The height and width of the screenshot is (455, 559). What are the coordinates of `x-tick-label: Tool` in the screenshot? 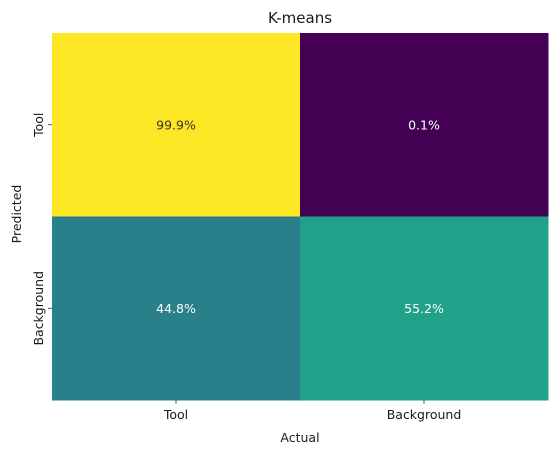 It's located at (175, 414).